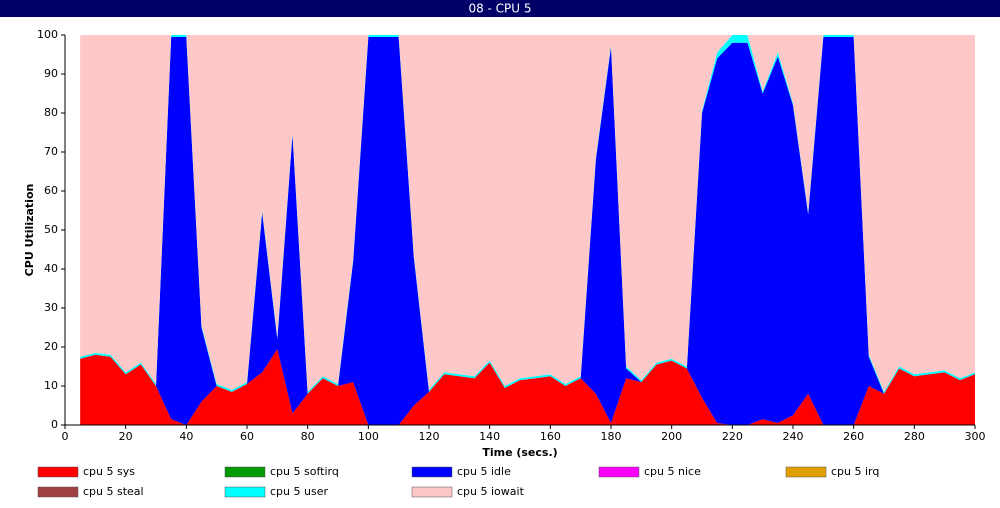 This screenshot has width=1000, height=508. Describe the element at coordinates (491, 491) in the screenshot. I see `legend-label: cpu 5 iowait` at that location.